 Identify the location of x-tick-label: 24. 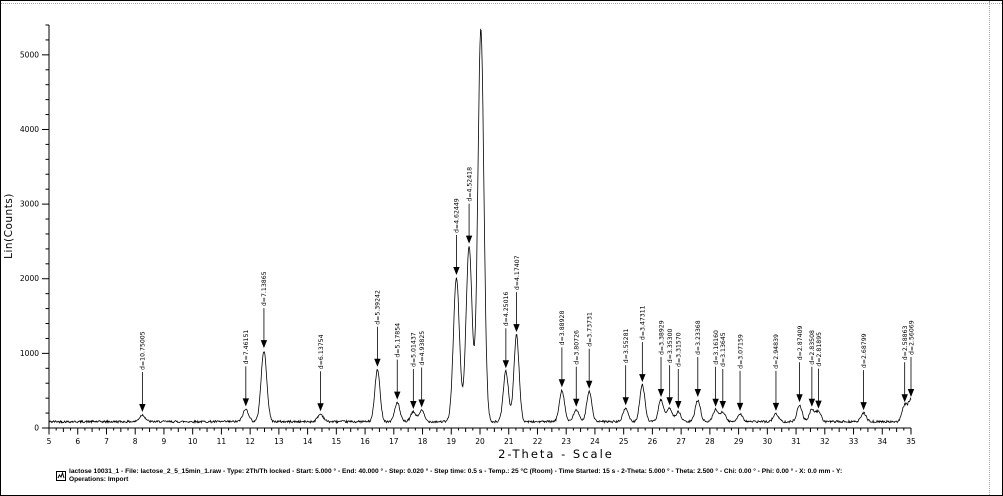
(595, 441).